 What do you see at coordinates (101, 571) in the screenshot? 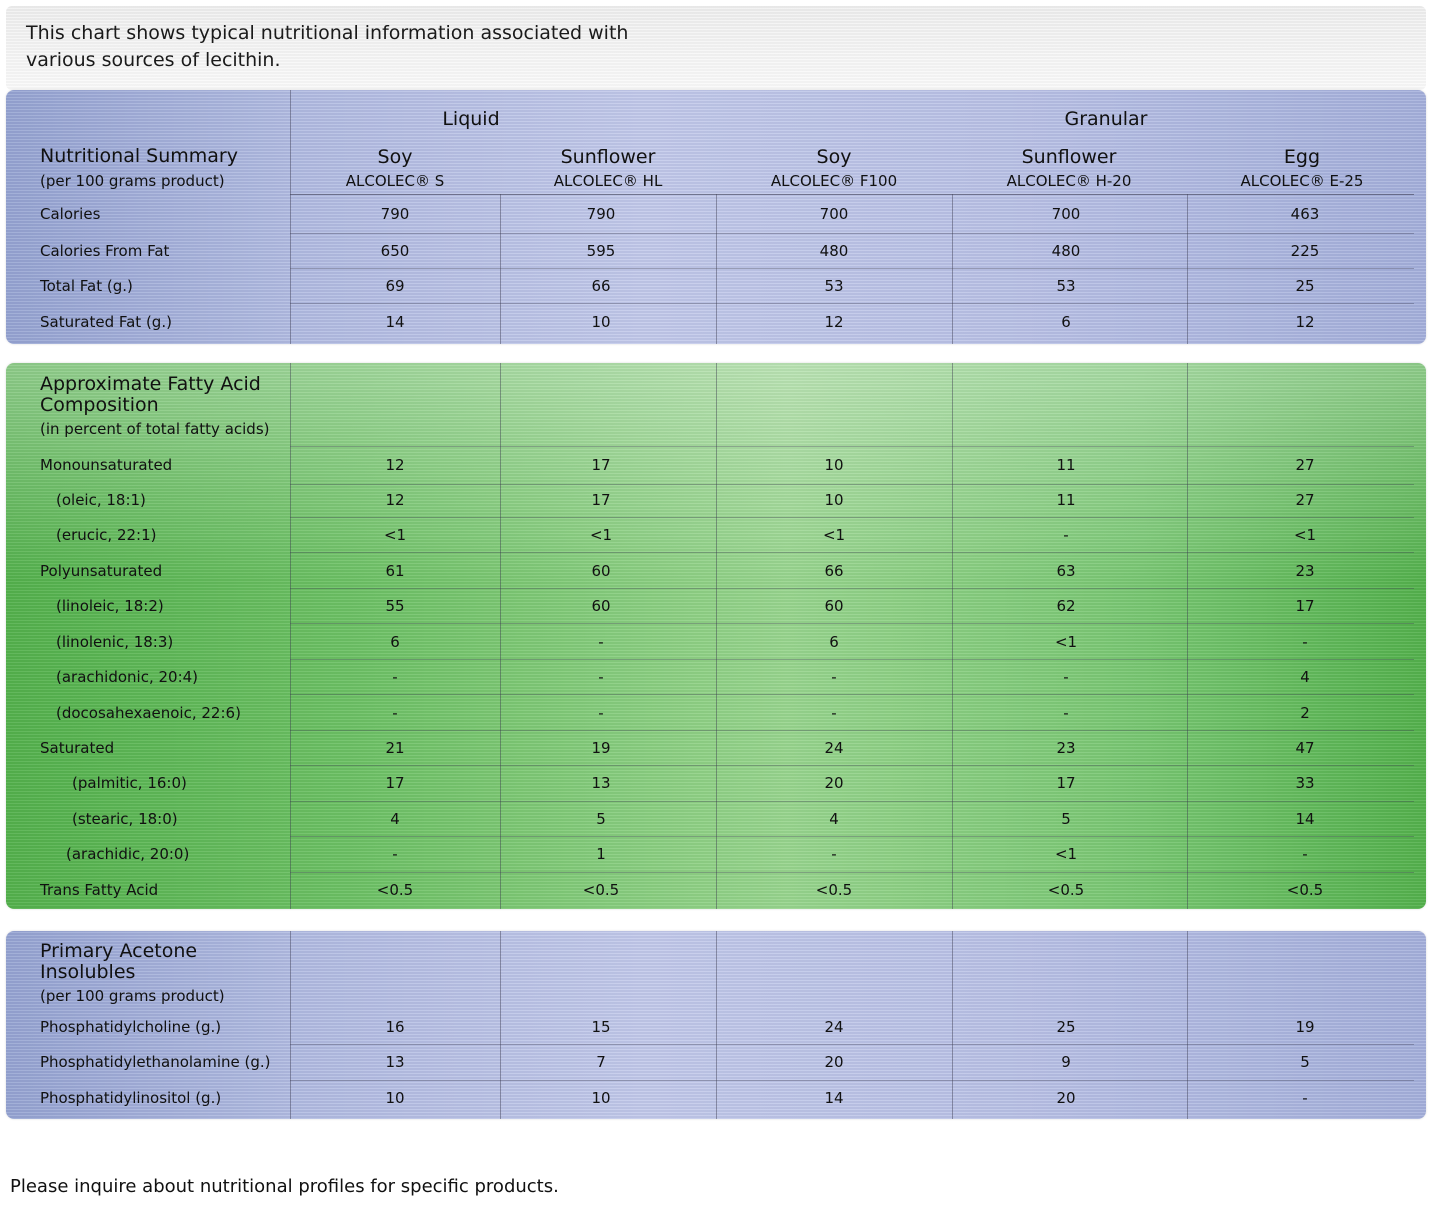
I see `row-label: Polyunsaturated` at bounding box center [101, 571].